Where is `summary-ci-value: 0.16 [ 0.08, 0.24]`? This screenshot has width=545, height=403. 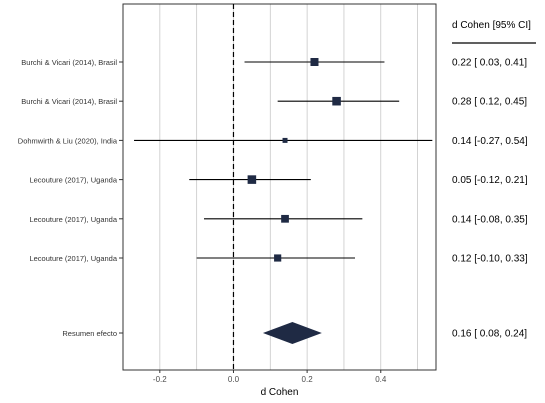 summary-ci-value: 0.16 [ 0.08, 0.24] is located at coordinates (489, 334).